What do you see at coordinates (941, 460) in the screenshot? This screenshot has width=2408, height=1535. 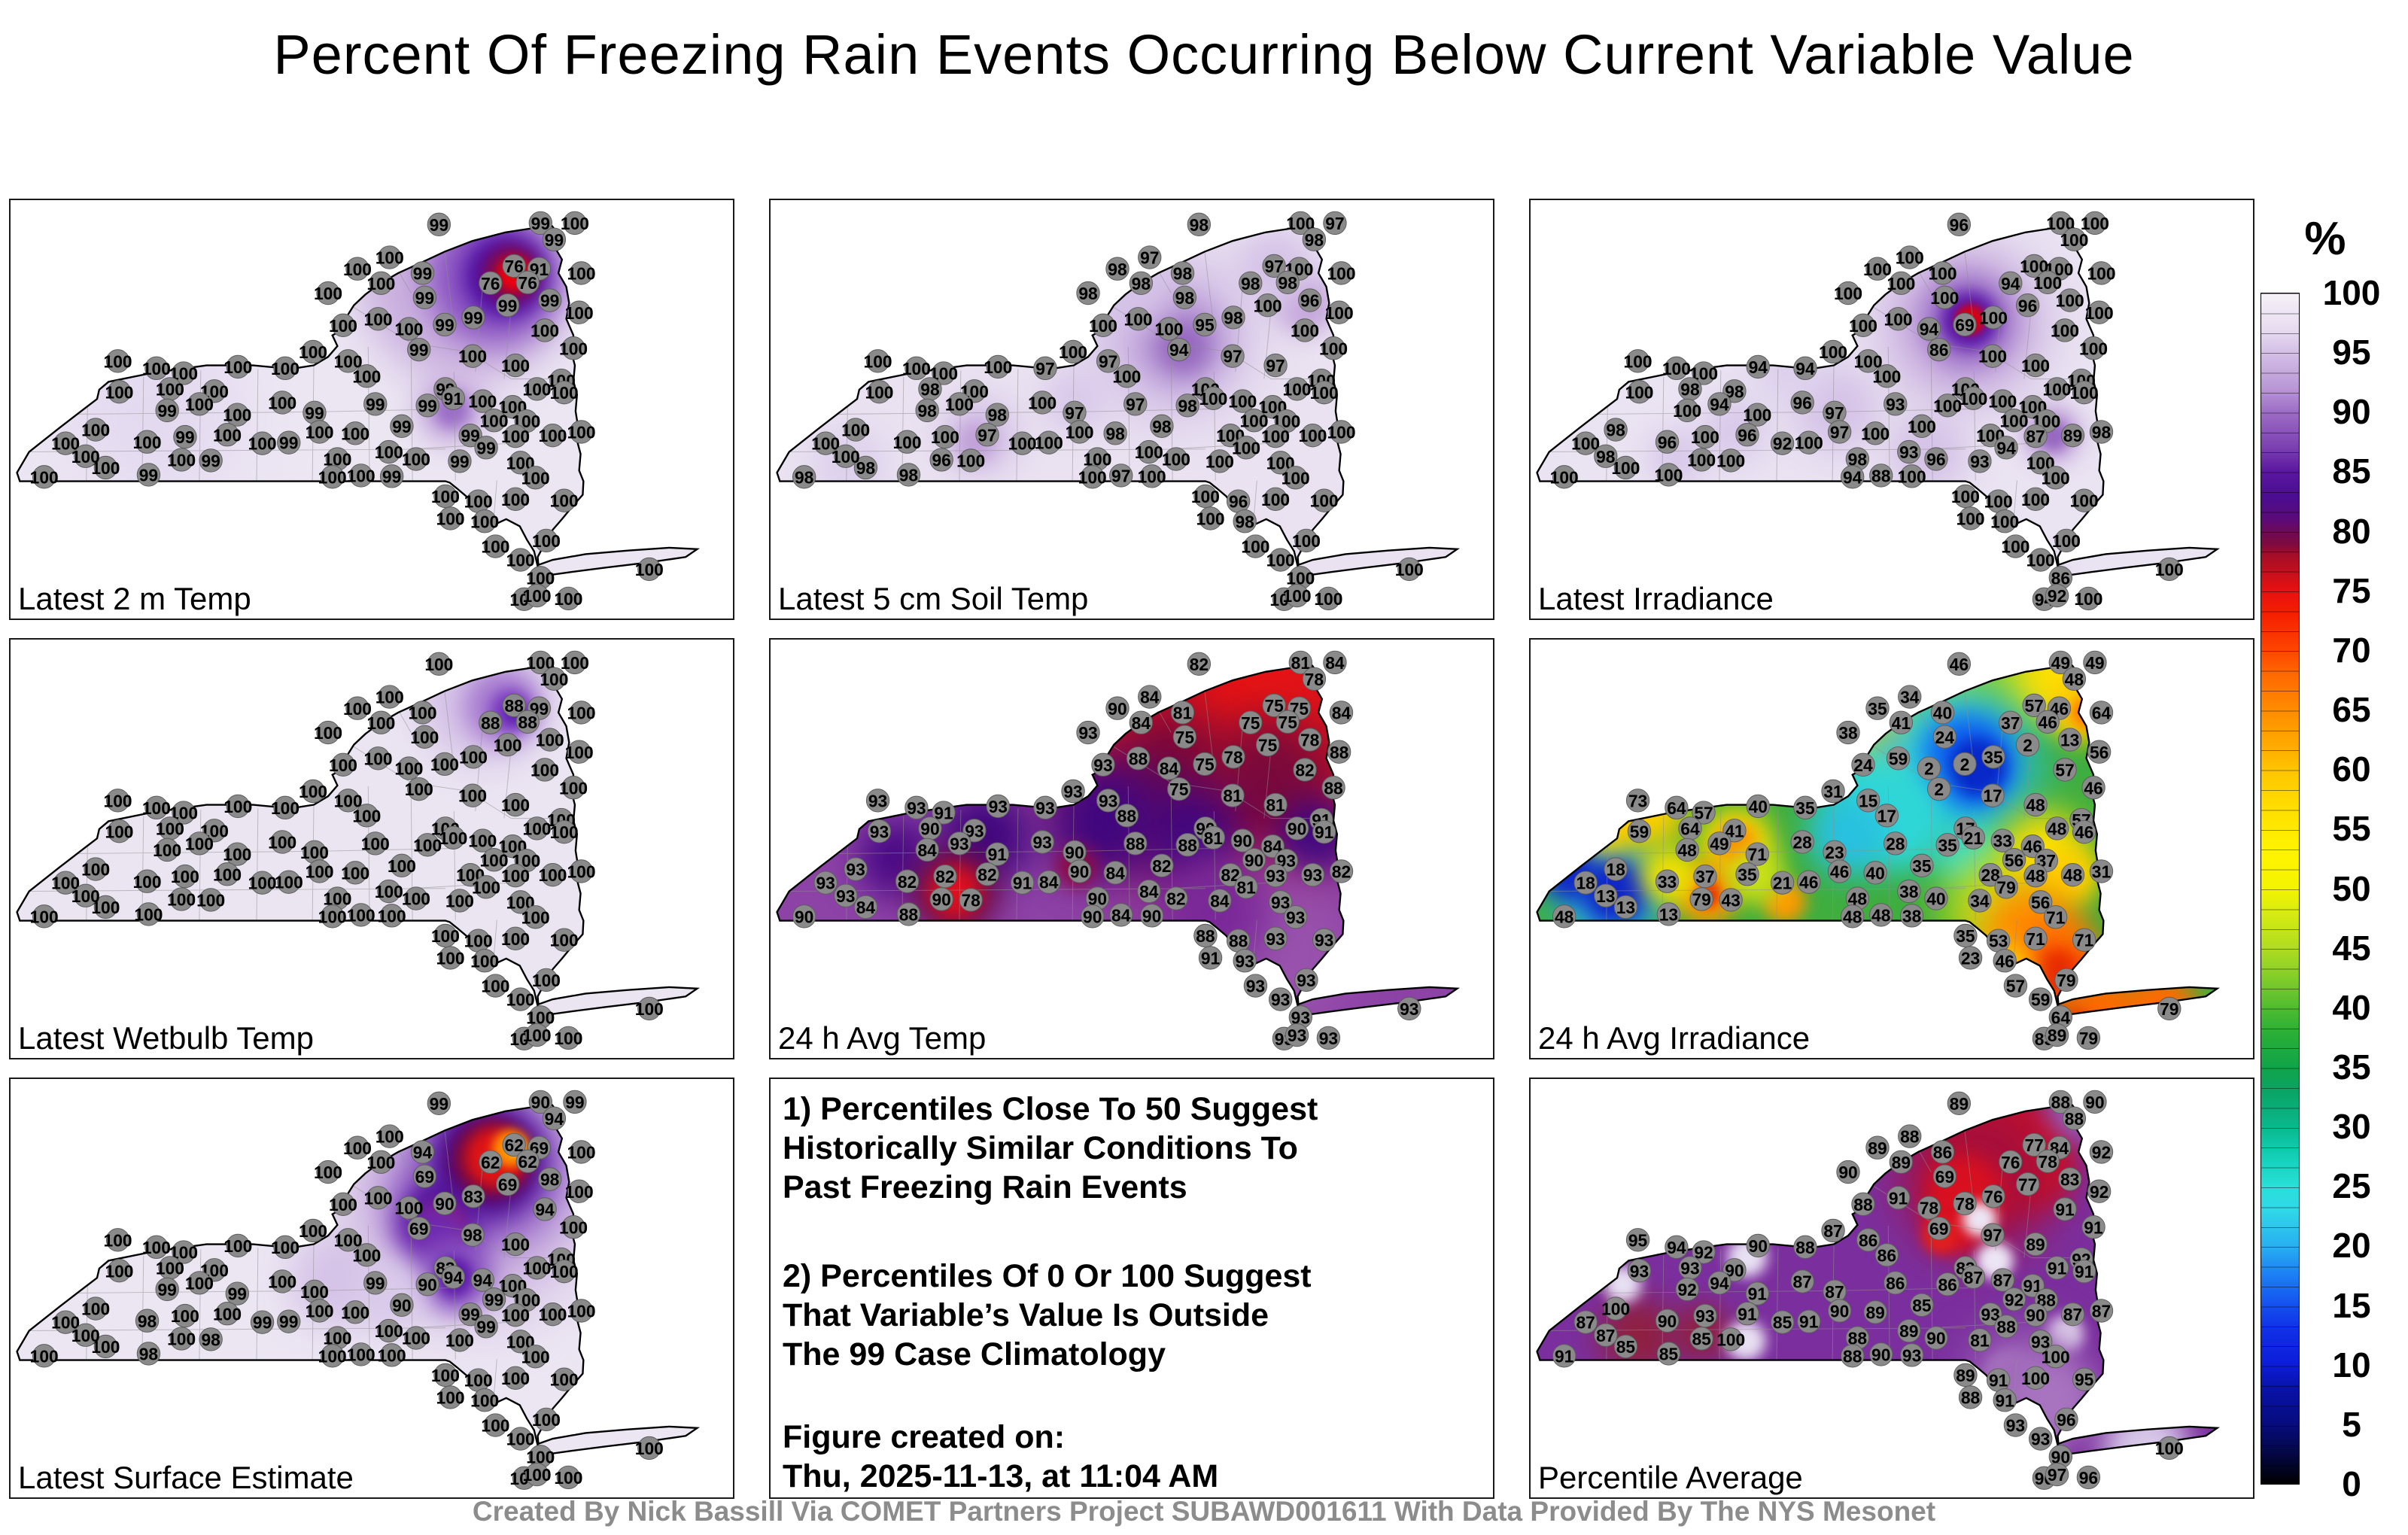 I see `station-value: 96` at bounding box center [941, 460].